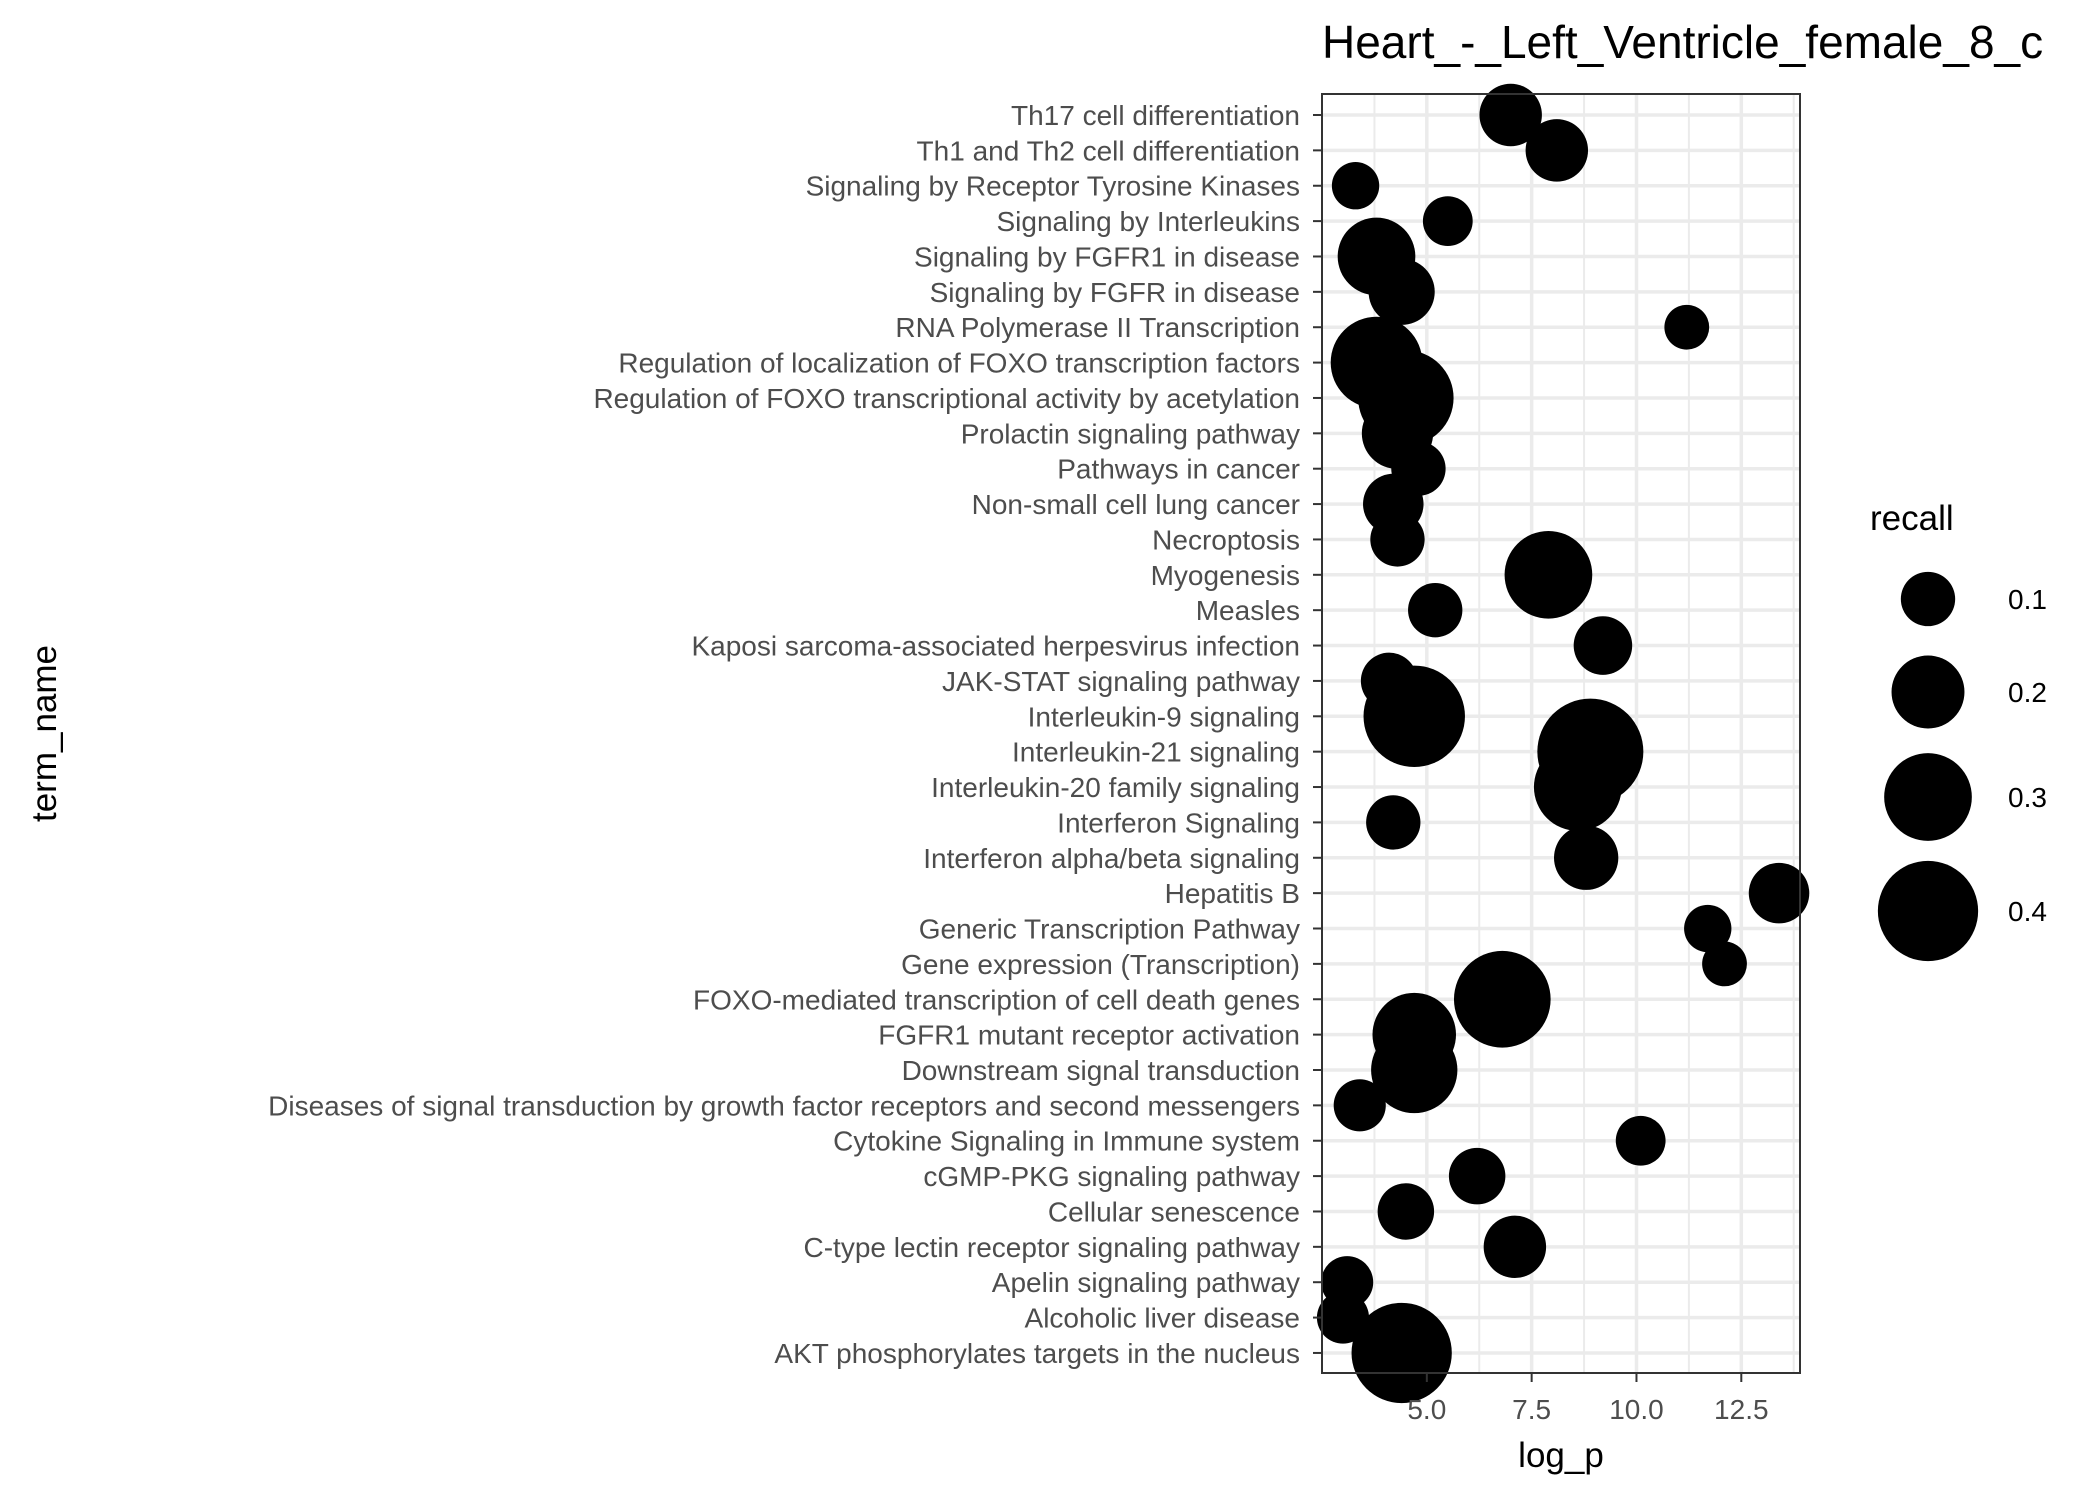 This screenshot has height=1499, width=2100. I want to click on legend-label: 0.3, so click(2027, 797).